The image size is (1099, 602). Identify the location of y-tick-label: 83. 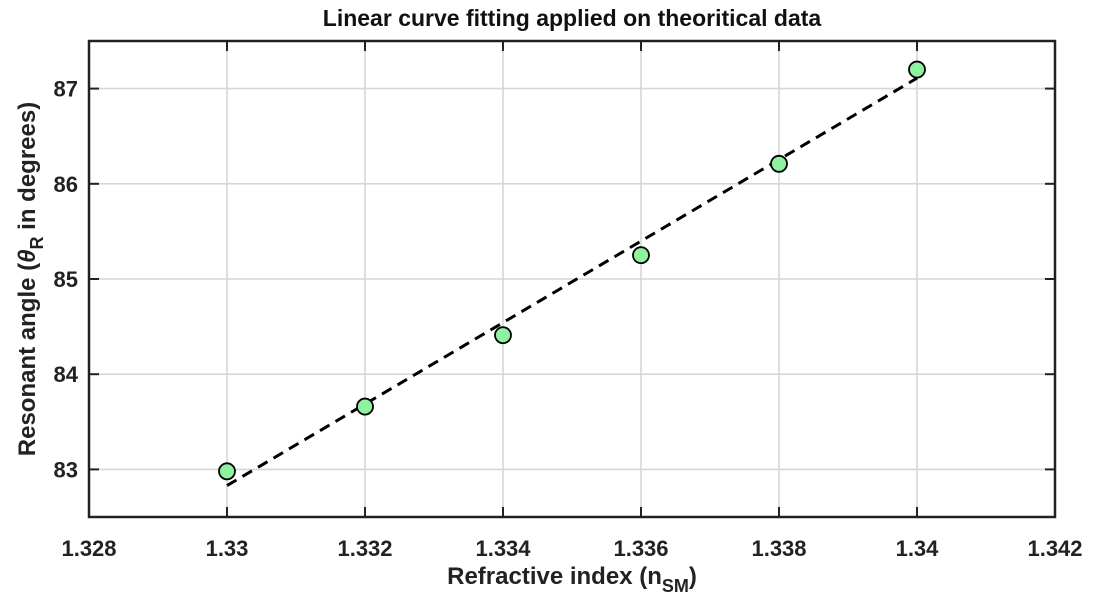
(66, 469).